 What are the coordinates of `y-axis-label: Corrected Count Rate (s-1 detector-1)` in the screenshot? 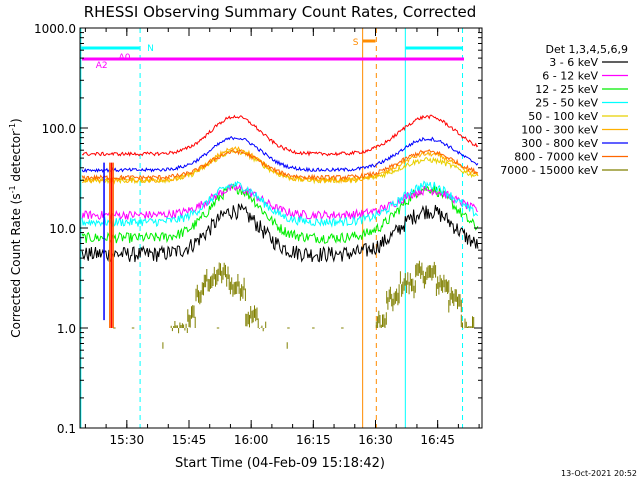 It's located at (15, 227).